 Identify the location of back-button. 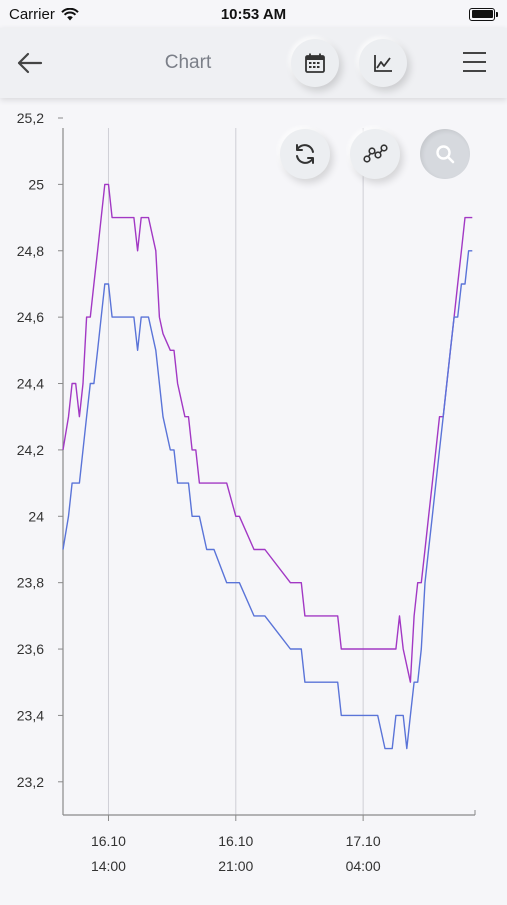
(32, 63).